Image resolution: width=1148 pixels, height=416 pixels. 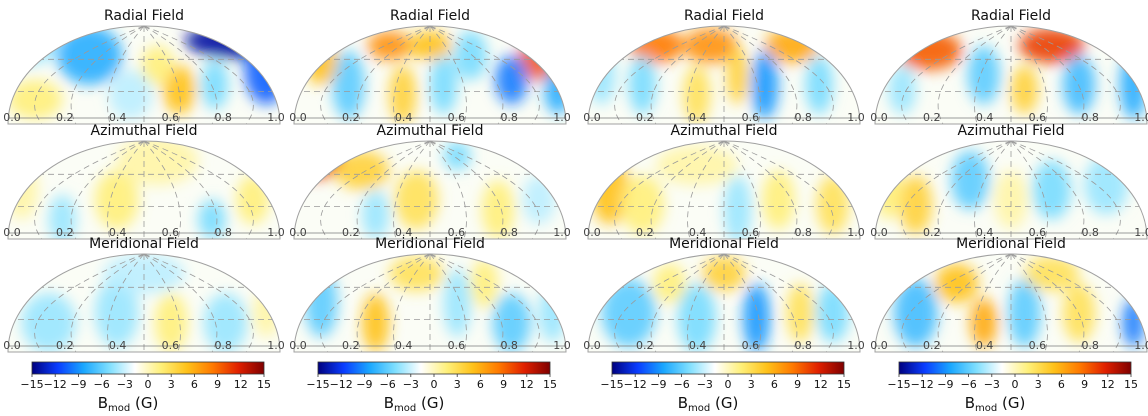 What do you see at coordinates (635, 384) in the screenshot?
I see `colorbar-tick-label: −12` at bounding box center [635, 384].